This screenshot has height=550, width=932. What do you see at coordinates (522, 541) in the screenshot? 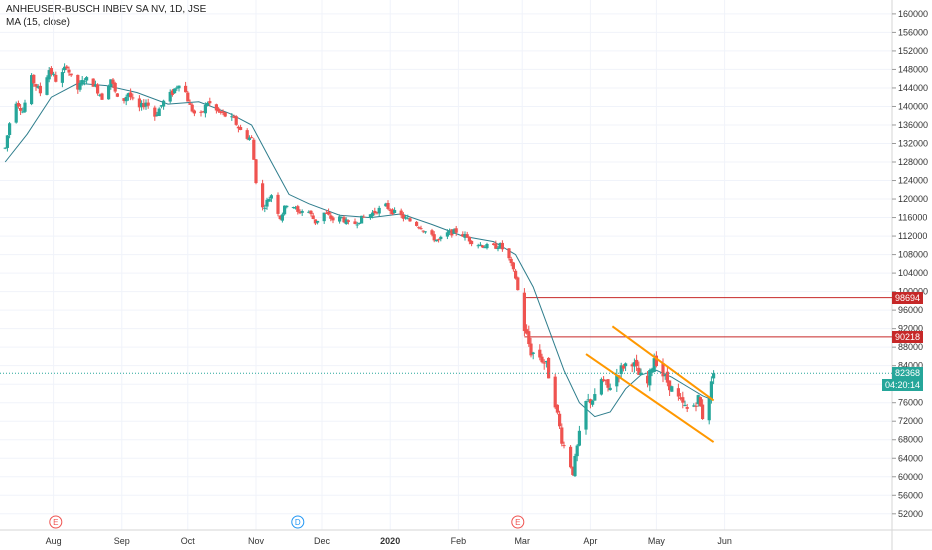
I see `x-tick-label: Mar` at bounding box center [522, 541].